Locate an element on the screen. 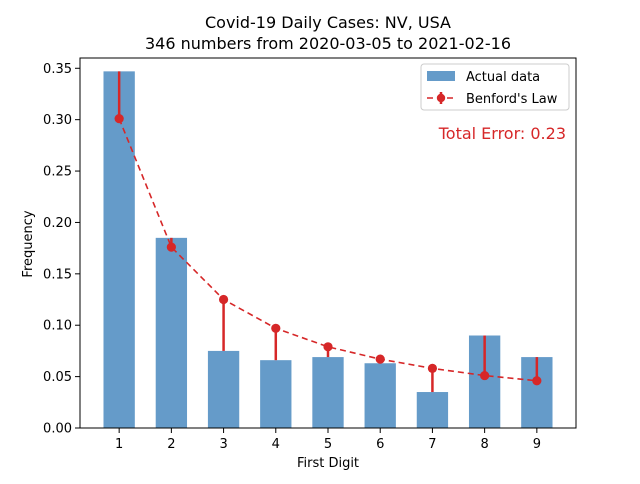 The image size is (640, 484). legend: Actual data Benford's Law is located at coordinates (495, 87).